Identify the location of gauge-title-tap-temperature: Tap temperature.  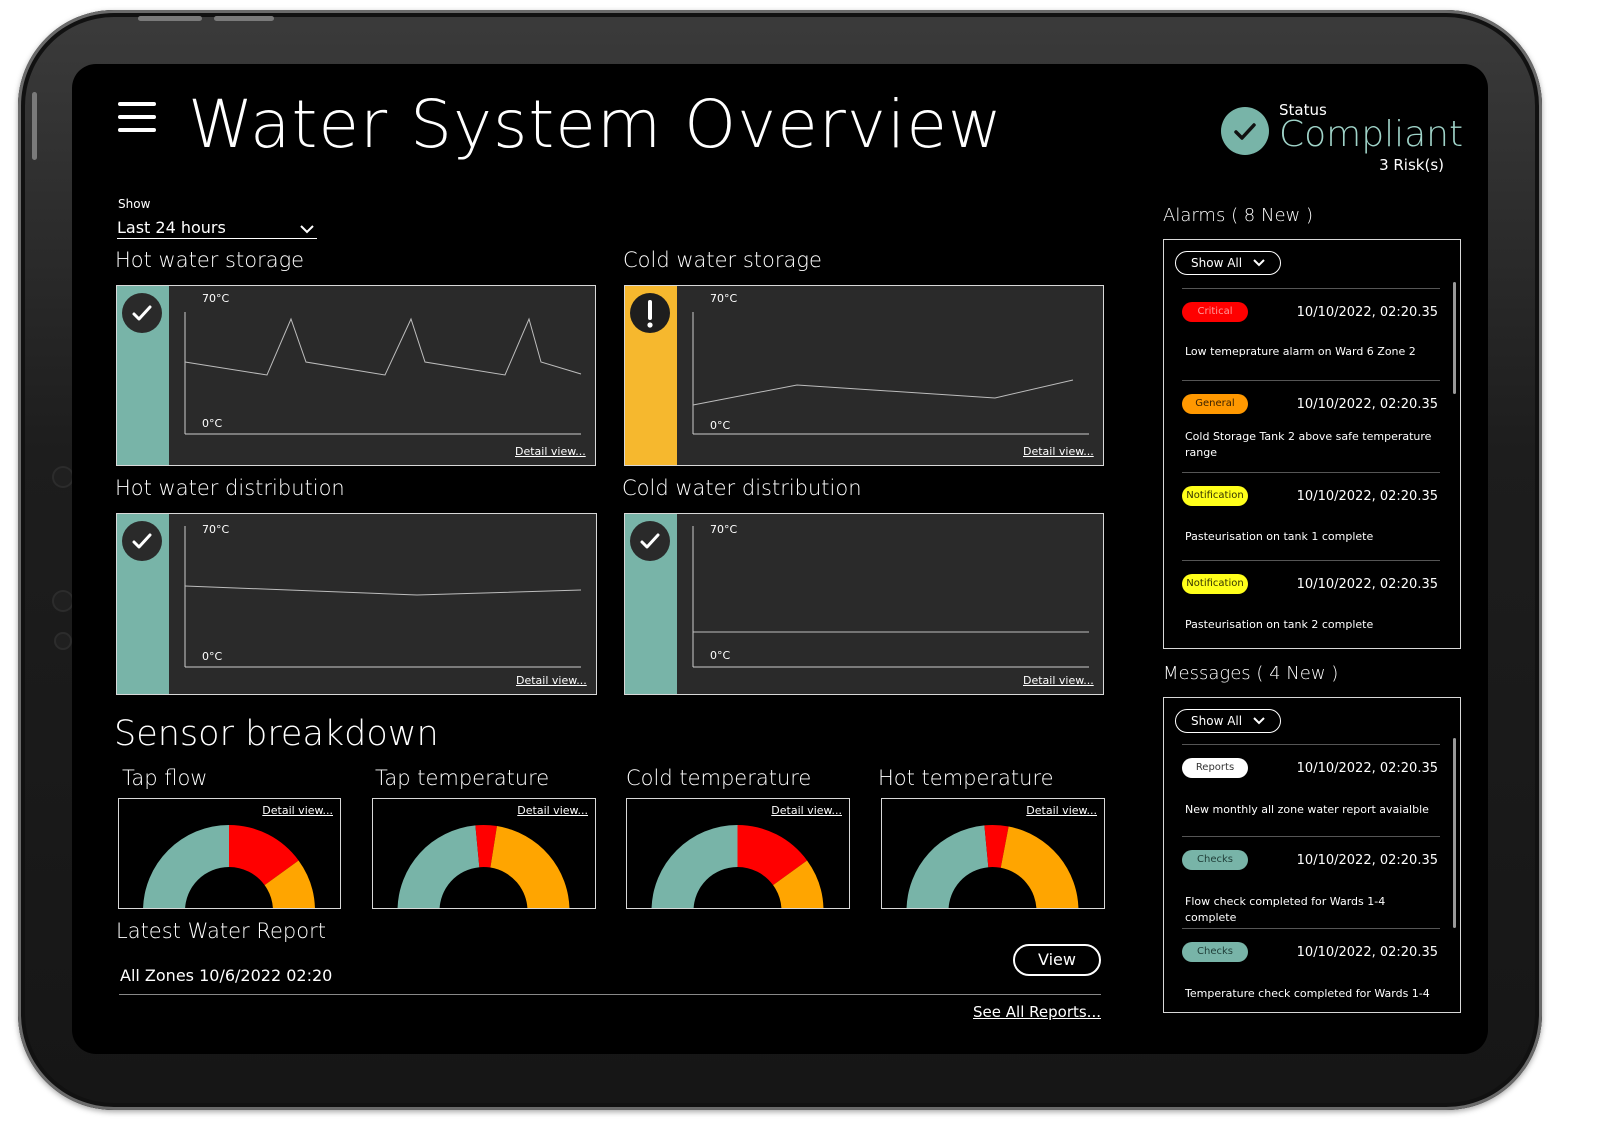
(462, 778).